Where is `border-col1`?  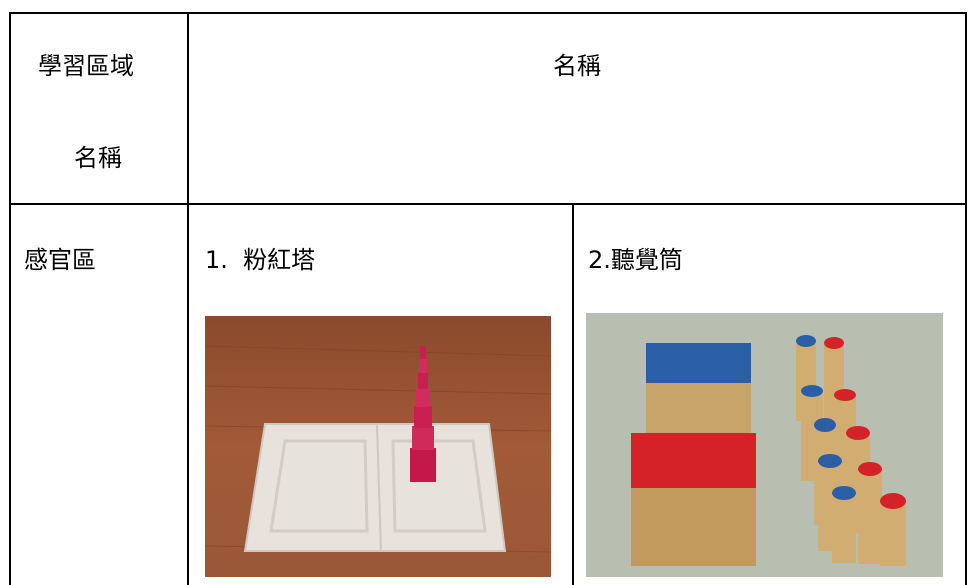 border-col1 is located at coordinates (188, 298).